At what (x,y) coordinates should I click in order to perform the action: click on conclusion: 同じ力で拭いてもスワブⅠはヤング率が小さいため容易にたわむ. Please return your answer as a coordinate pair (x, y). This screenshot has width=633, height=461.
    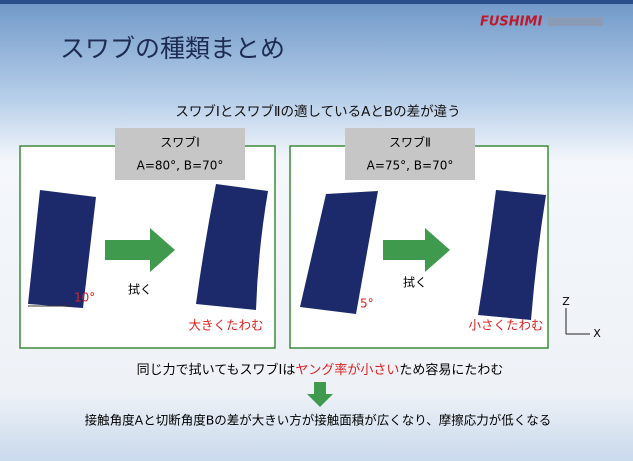
    Looking at the image, I should click on (320, 370).